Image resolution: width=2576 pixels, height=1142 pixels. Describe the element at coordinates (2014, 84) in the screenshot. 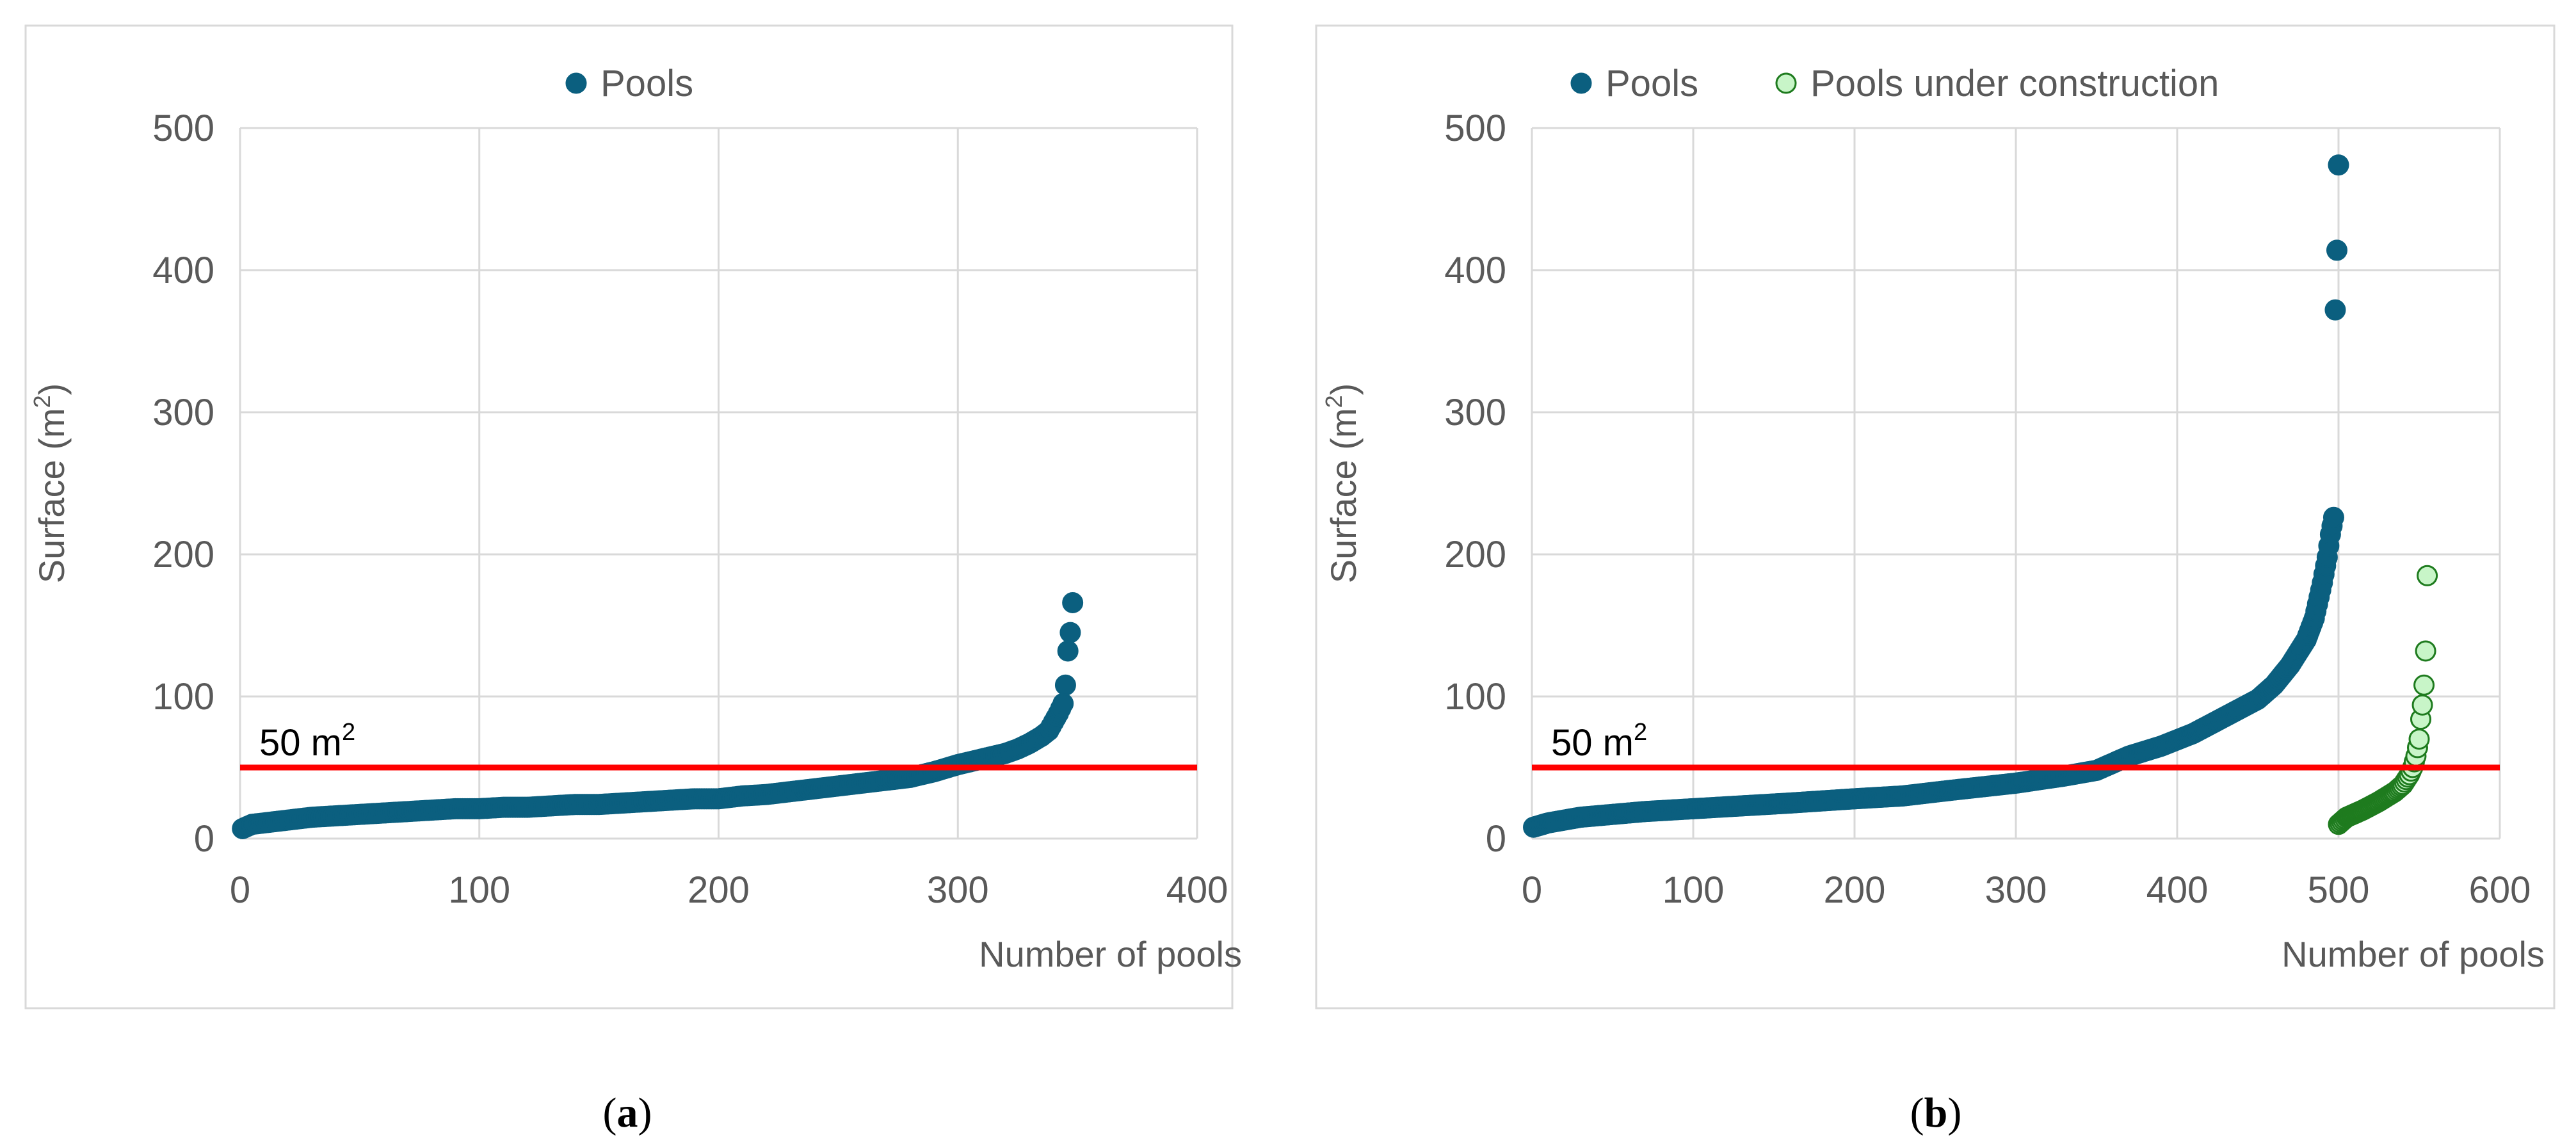

I see `legend-label: Pools under construction` at that location.